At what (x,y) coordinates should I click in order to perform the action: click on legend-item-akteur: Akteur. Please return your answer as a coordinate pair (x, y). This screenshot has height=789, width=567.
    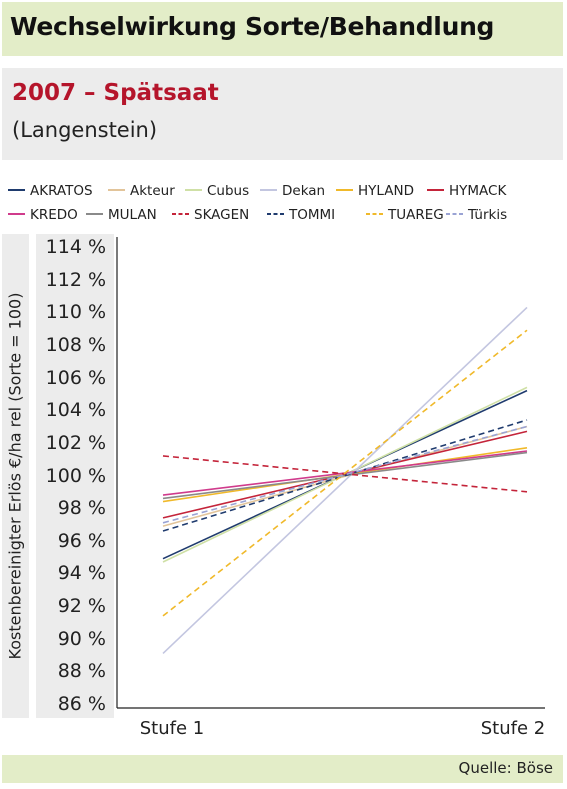
    Looking at the image, I should click on (141, 191).